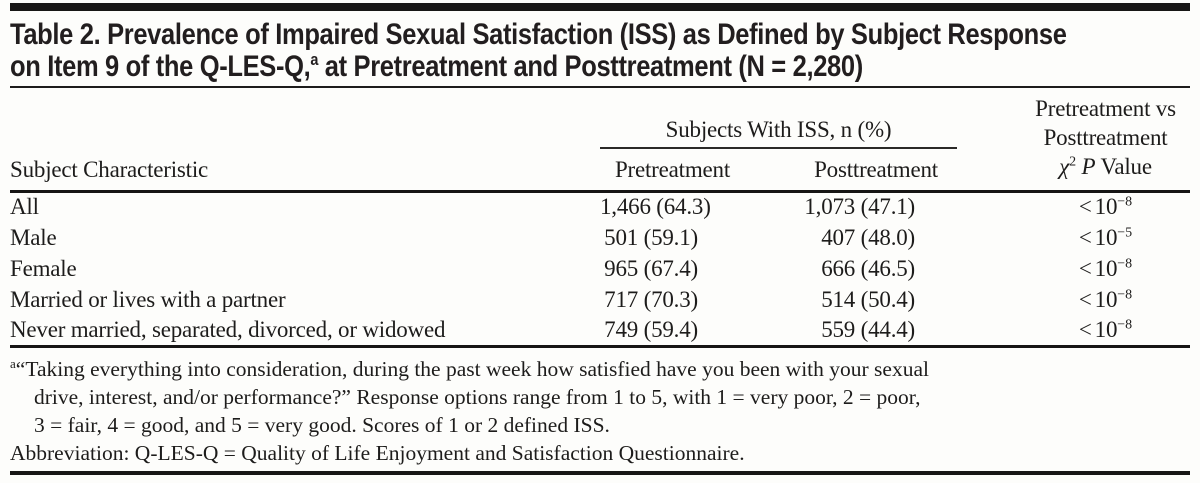  I want to click on pretreatment-column-header: Pretreatment, so click(672, 170).